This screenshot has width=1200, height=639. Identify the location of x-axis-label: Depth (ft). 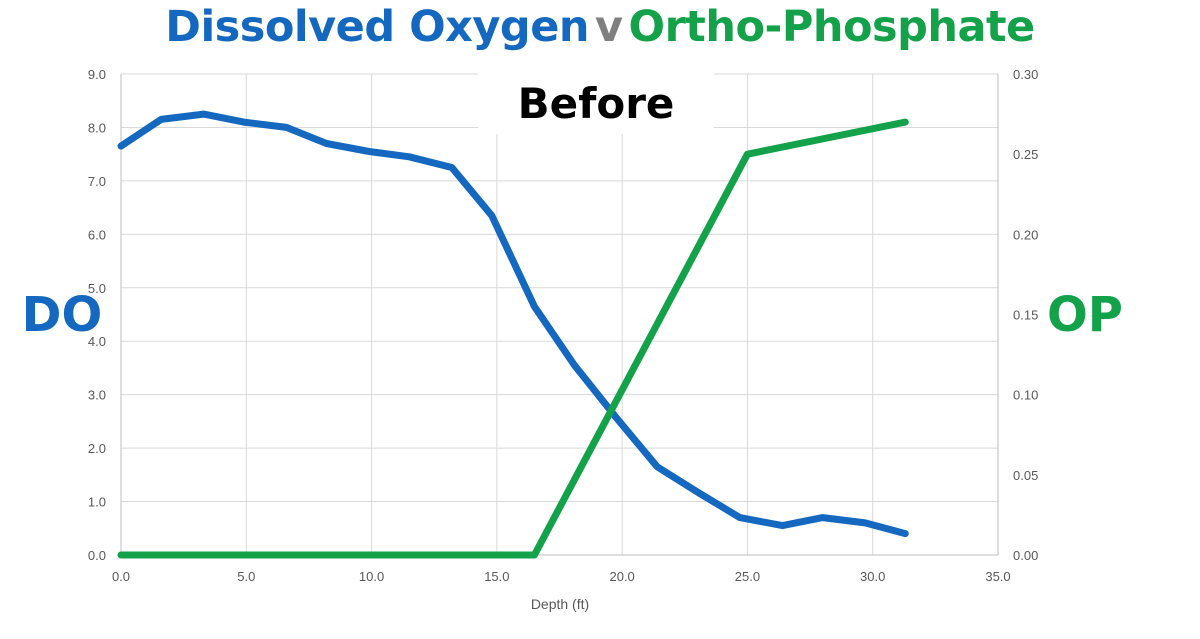
(560, 604).